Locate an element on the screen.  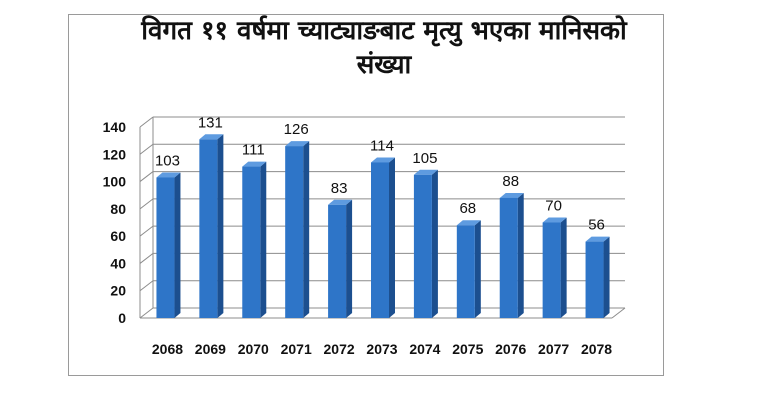
data-label: 83 is located at coordinates (339, 188).